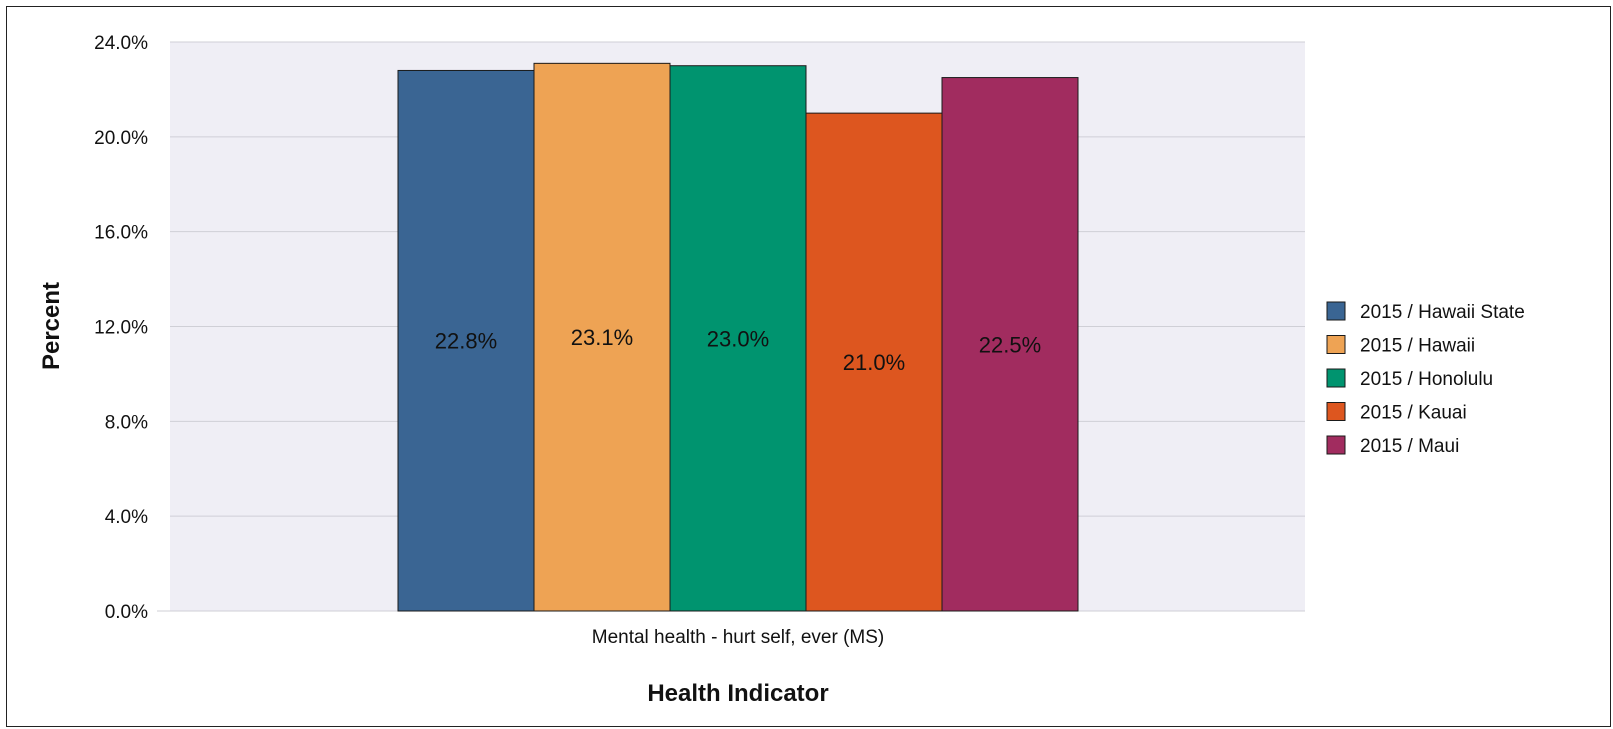  I want to click on legend-label: 2015 / Honolulu, so click(1426, 379).